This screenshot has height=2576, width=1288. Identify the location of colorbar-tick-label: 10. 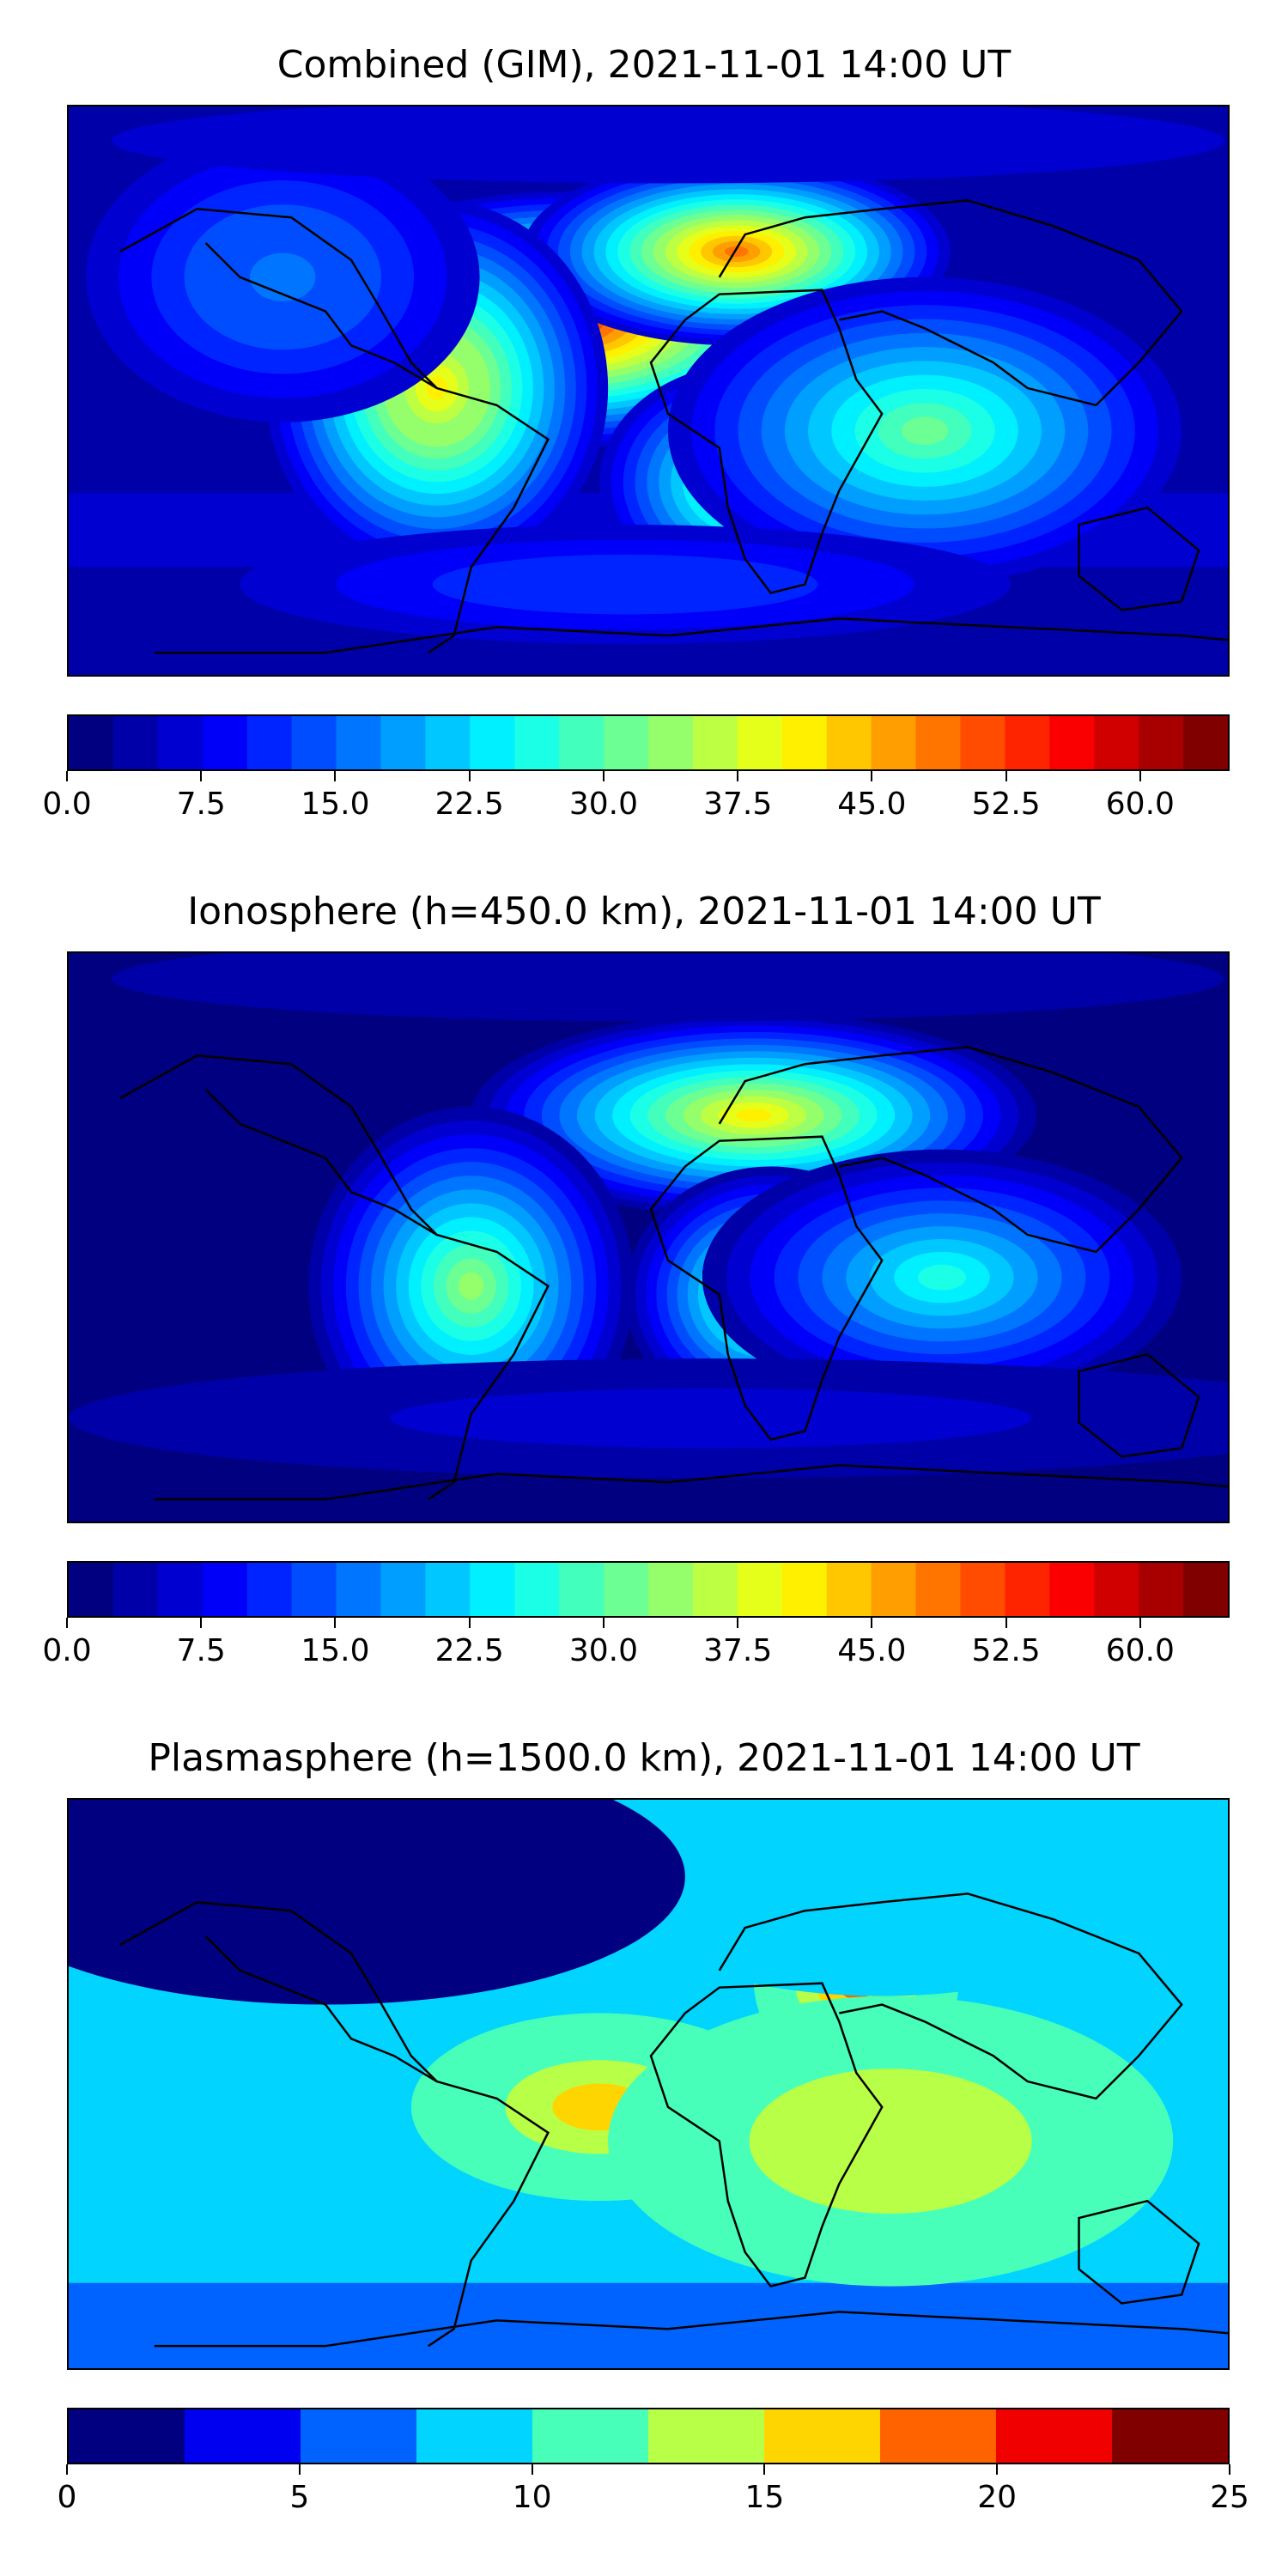
(532, 2497).